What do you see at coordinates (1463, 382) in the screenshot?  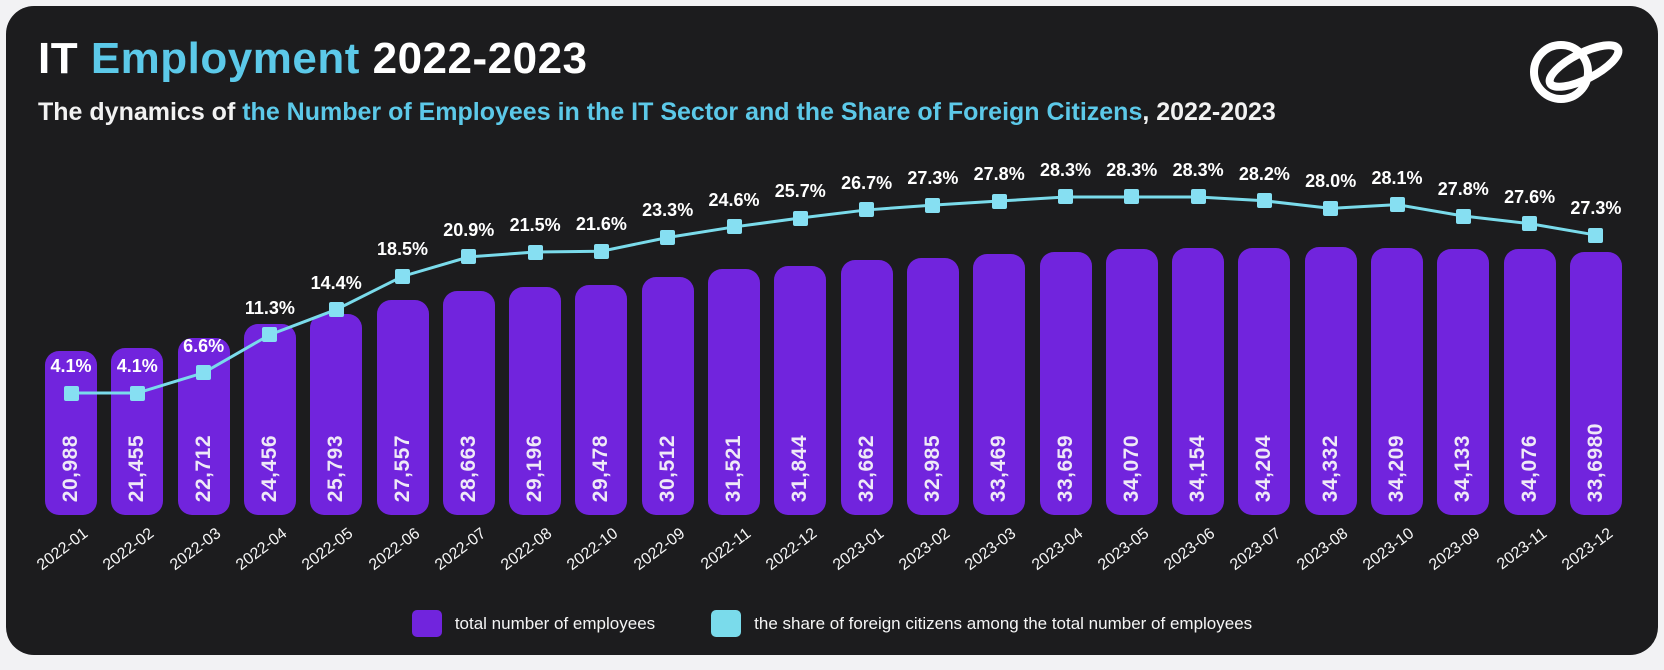 I see `bar: 34,133` at bounding box center [1463, 382].